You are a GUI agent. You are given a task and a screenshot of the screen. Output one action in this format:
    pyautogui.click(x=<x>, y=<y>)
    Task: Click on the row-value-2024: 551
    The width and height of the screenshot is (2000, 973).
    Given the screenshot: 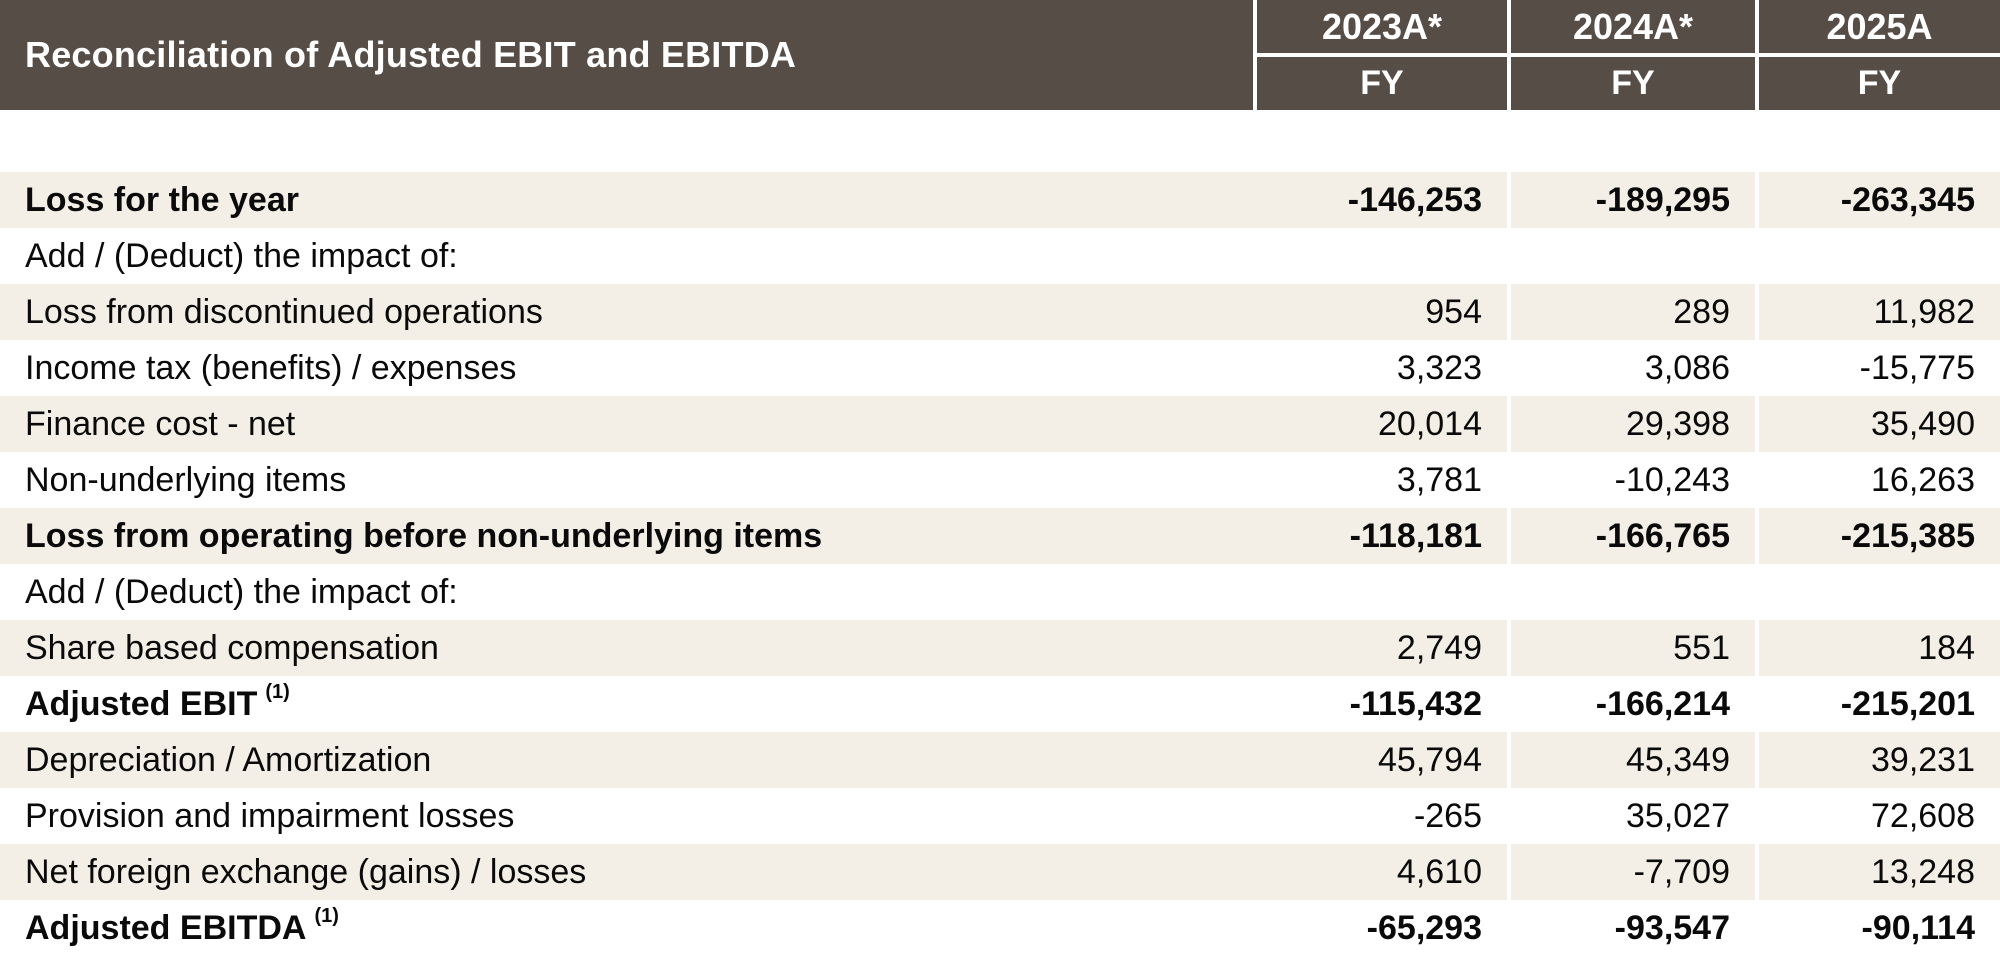 What is the action you would take?
    pyautogui.click(x=1631, y=648)
    